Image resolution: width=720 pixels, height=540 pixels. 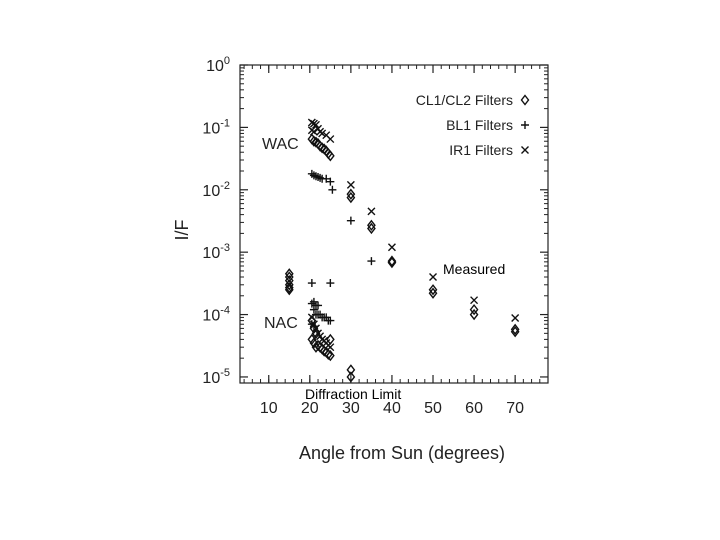 I want to click on x-tick-label: 70, so click(x=515, y=408).